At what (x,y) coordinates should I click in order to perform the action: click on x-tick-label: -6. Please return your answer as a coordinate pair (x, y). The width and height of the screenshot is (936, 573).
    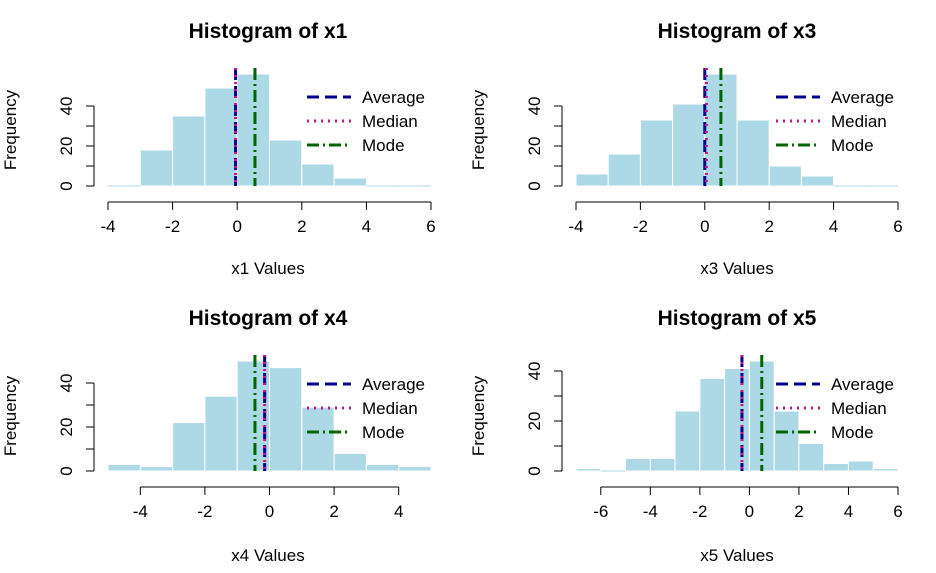
    Looking at the image, I should click on (600, 511).